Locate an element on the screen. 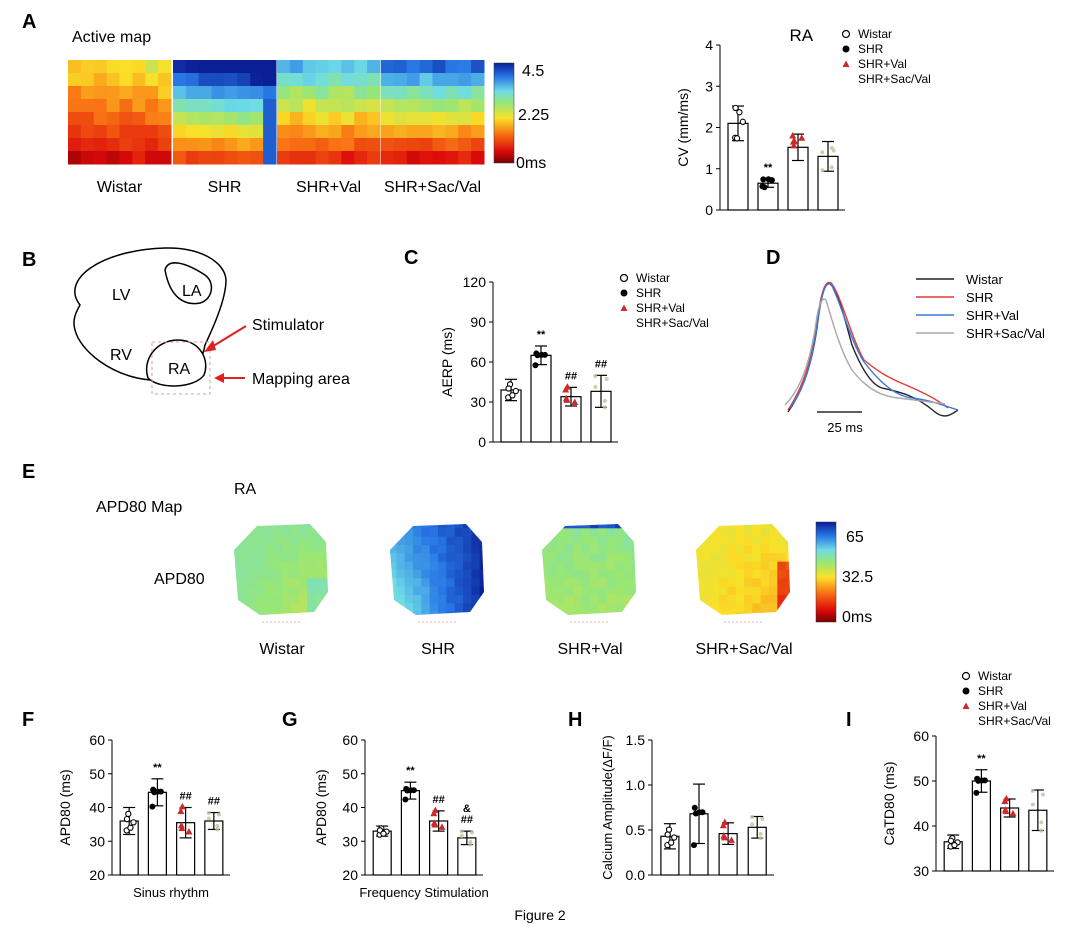 The image size is (1080, 926). legend-sacval: SHR+Sac/Val is located at coordinates (894, 79).